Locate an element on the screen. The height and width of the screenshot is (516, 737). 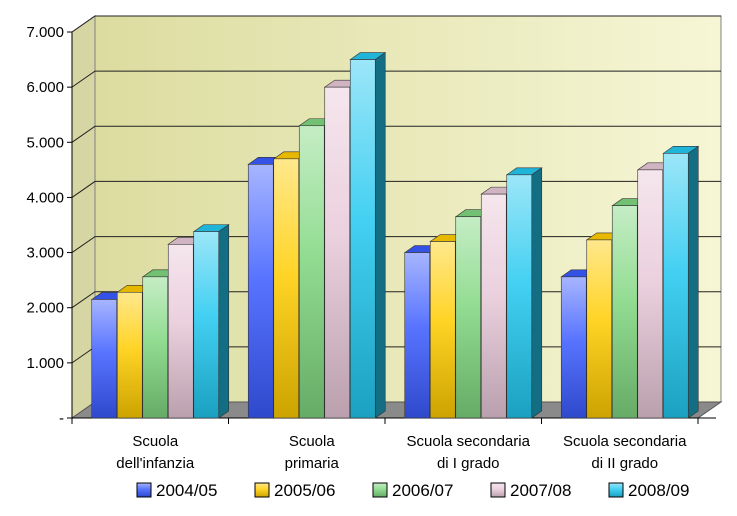
legend-label: 2007/08 is located at coordinates (540, 490).